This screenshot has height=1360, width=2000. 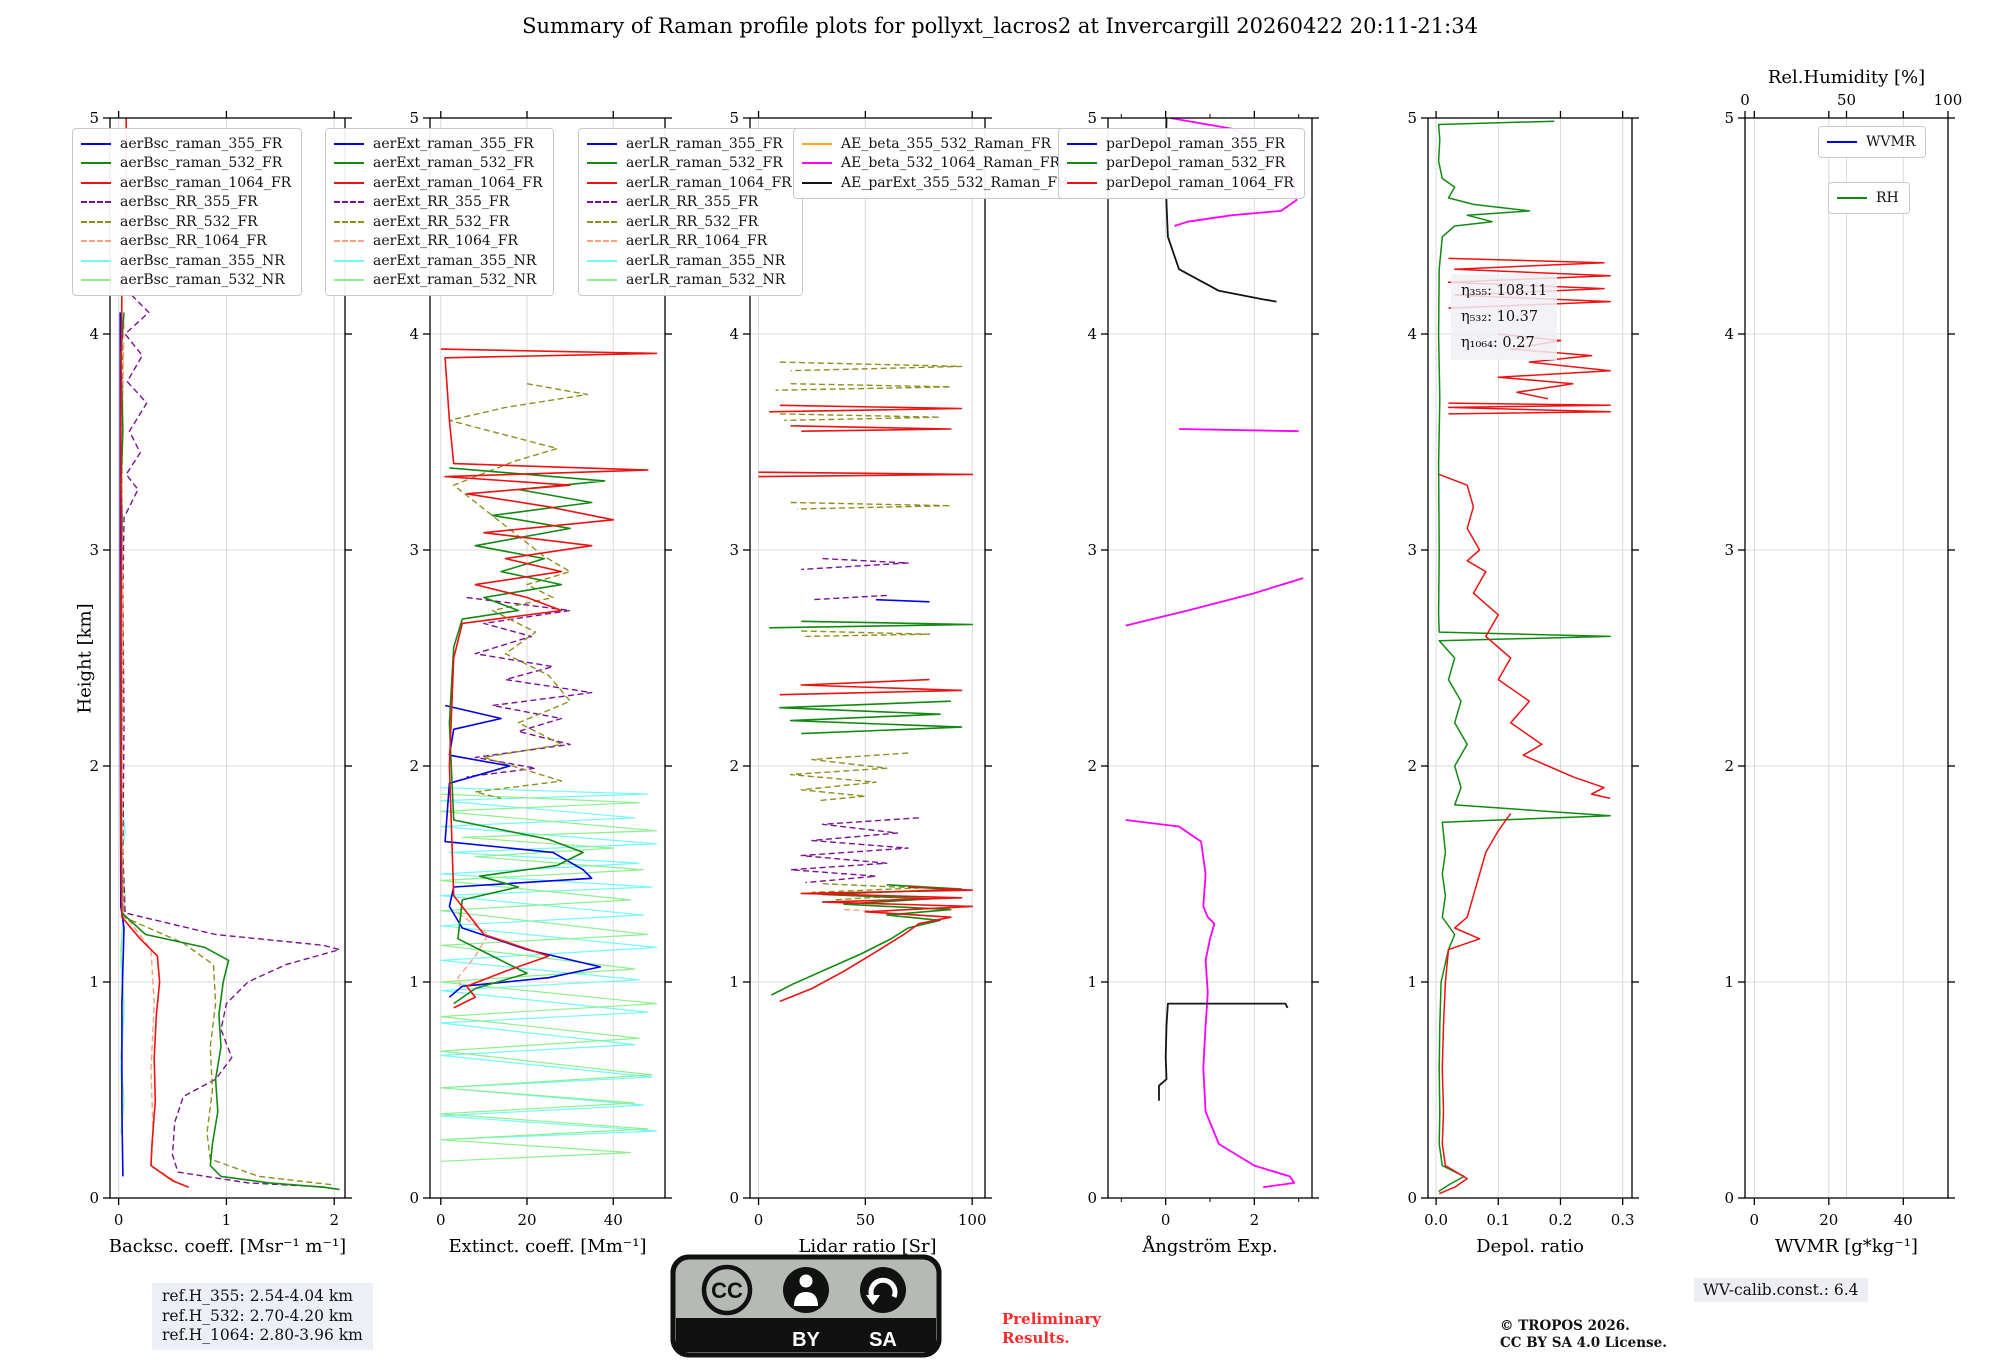 What do you see at coordinates (849, 597) in the screenshot?
I see `series-aerLR_RR_355_FR` at bounding box center [849, 597].